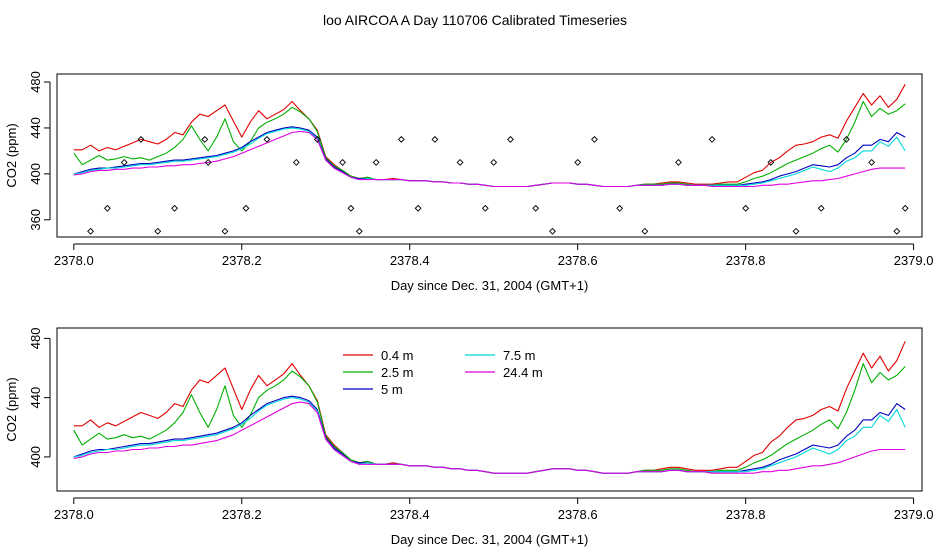  I want to click on legend-label: 24.4 m, so click(523, 372).